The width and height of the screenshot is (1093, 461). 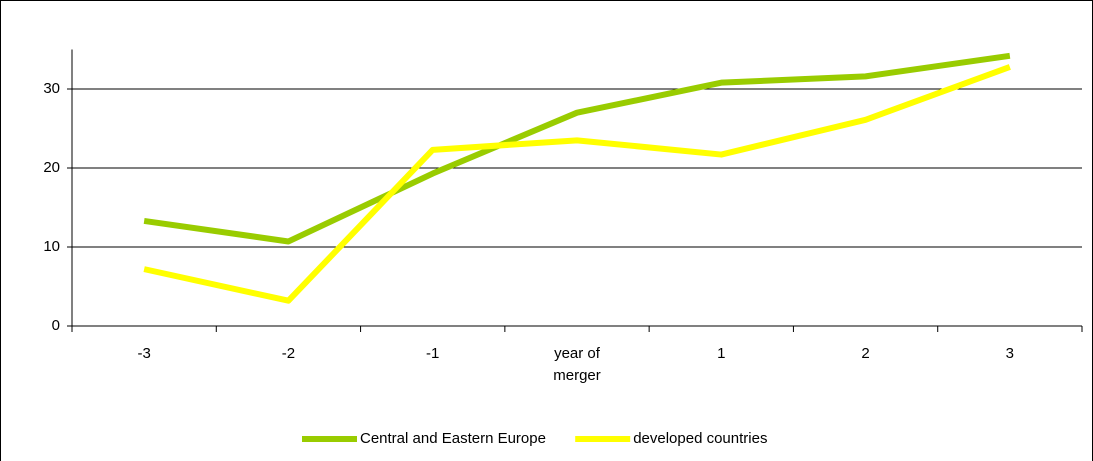 What do you see at coordinates (288, 353) in the screenshot?
I see `x-tick-label: -2` at bounding box center [288, 353].